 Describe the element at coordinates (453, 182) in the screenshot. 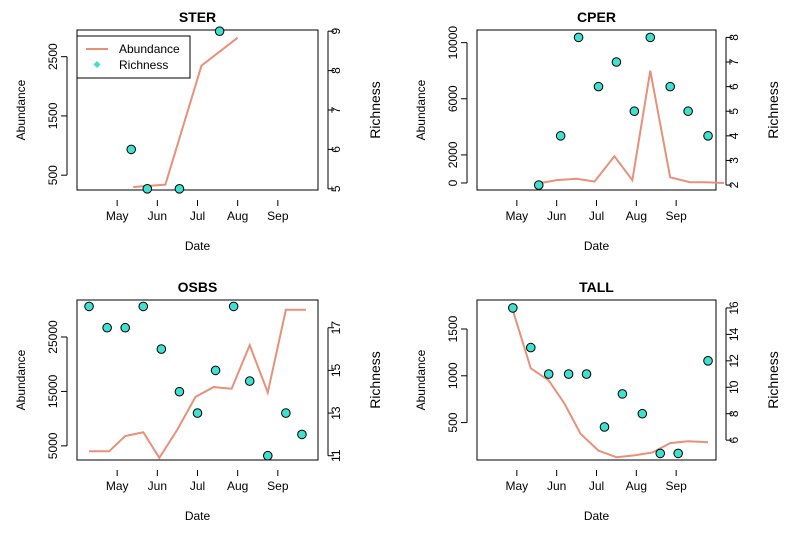

I see `y-left-tick-label: 0` at that location.